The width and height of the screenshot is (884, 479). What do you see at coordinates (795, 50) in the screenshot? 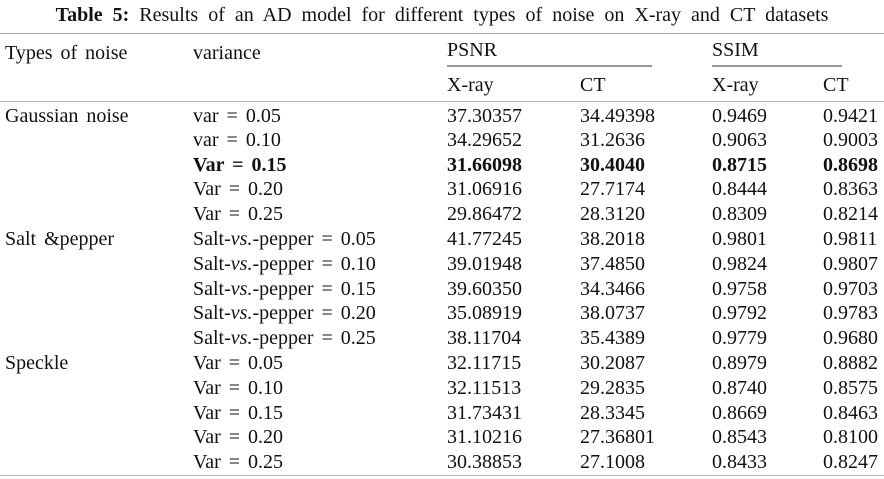
I see `col-group-ssim: SSIM` at bounding box center [795, 50].